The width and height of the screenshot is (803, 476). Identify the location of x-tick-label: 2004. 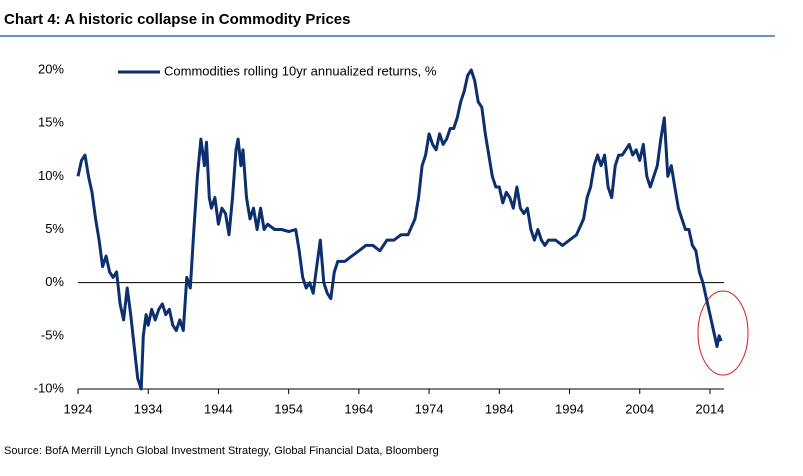
(639, 408).